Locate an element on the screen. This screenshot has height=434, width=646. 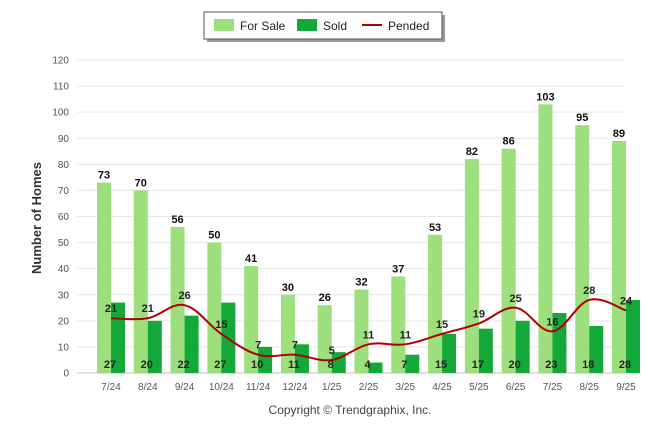
x-tick-label-2-25: 2/25 is located at coordinates (369, 387).